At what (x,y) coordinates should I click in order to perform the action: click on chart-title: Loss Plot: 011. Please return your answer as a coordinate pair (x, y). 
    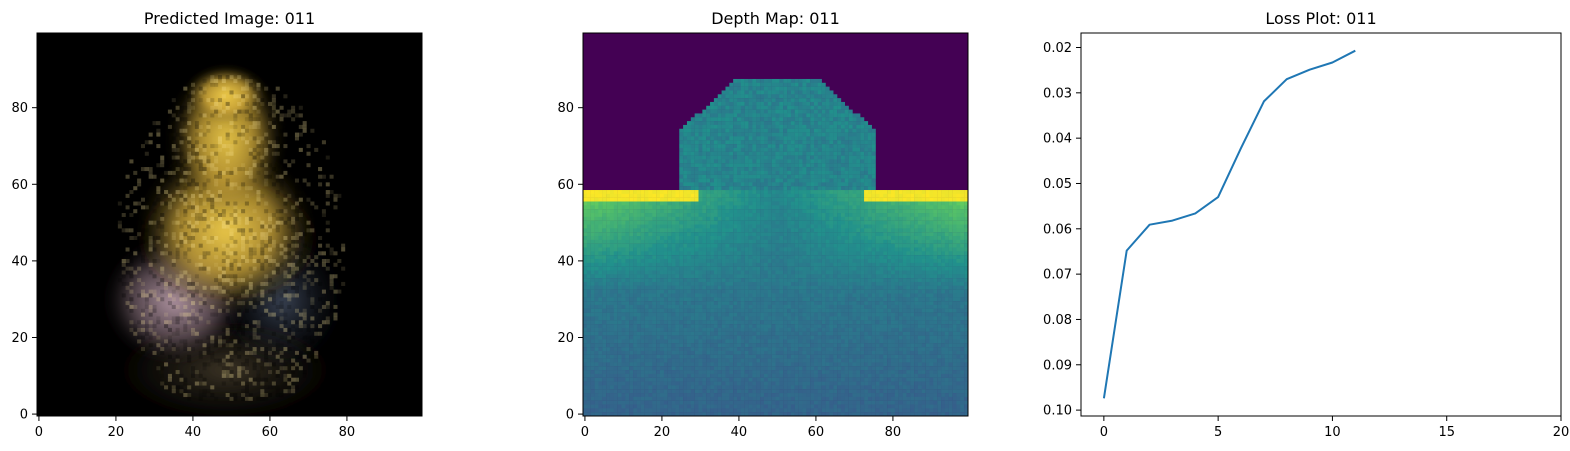
    Looking at the image, I should click on (1320, 18).